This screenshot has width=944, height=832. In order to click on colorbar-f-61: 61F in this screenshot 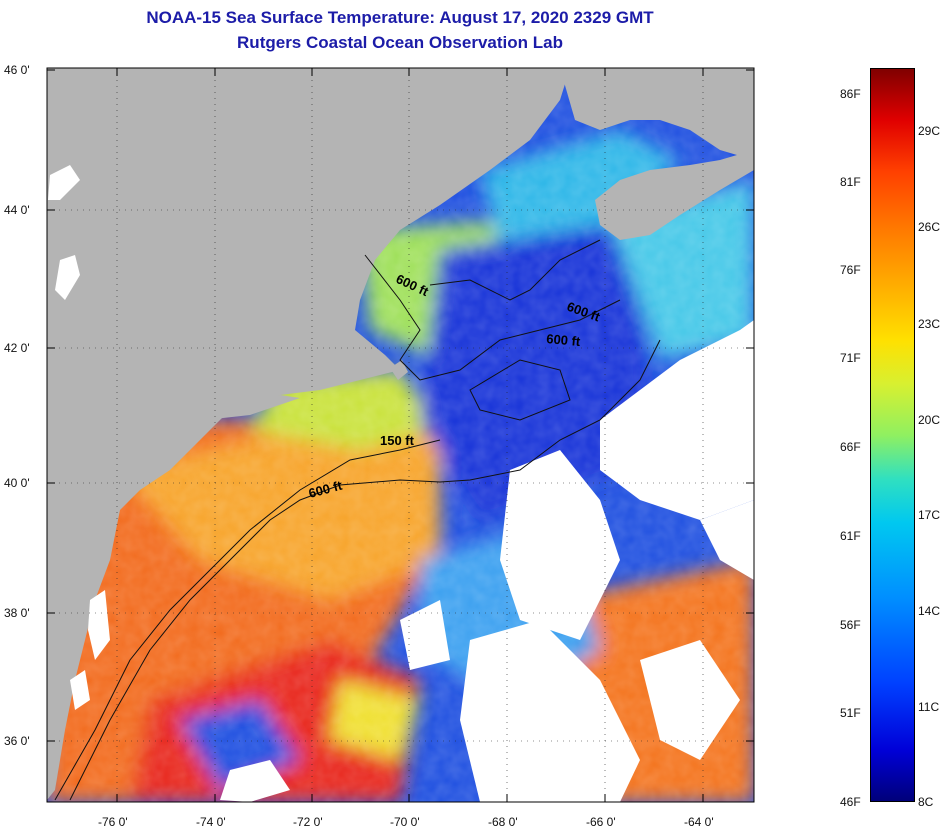, I will do `click(850, 536)`.